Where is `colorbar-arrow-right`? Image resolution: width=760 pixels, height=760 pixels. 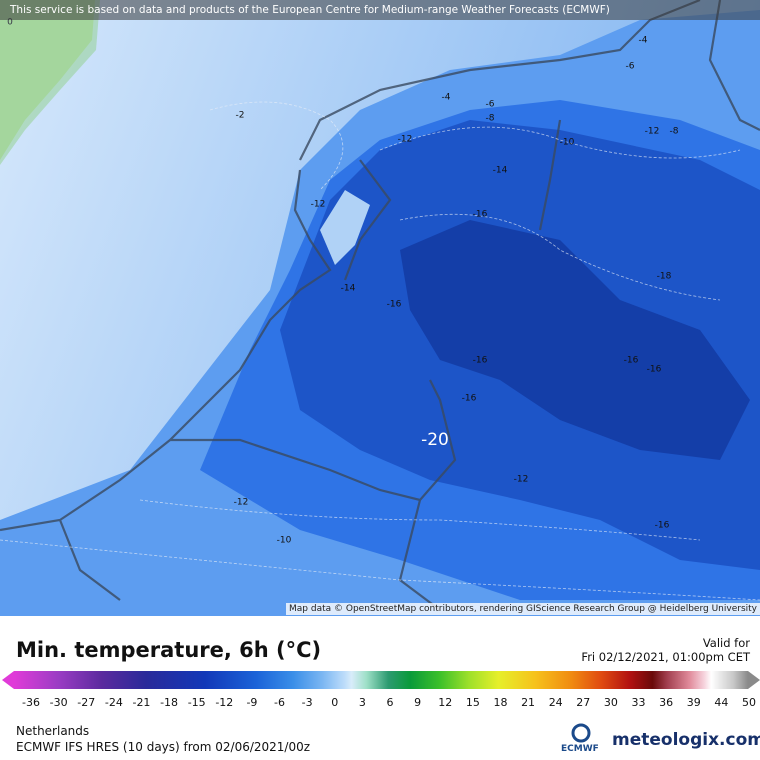 colorbar-arrow-right is located at coordinates (754, 680).